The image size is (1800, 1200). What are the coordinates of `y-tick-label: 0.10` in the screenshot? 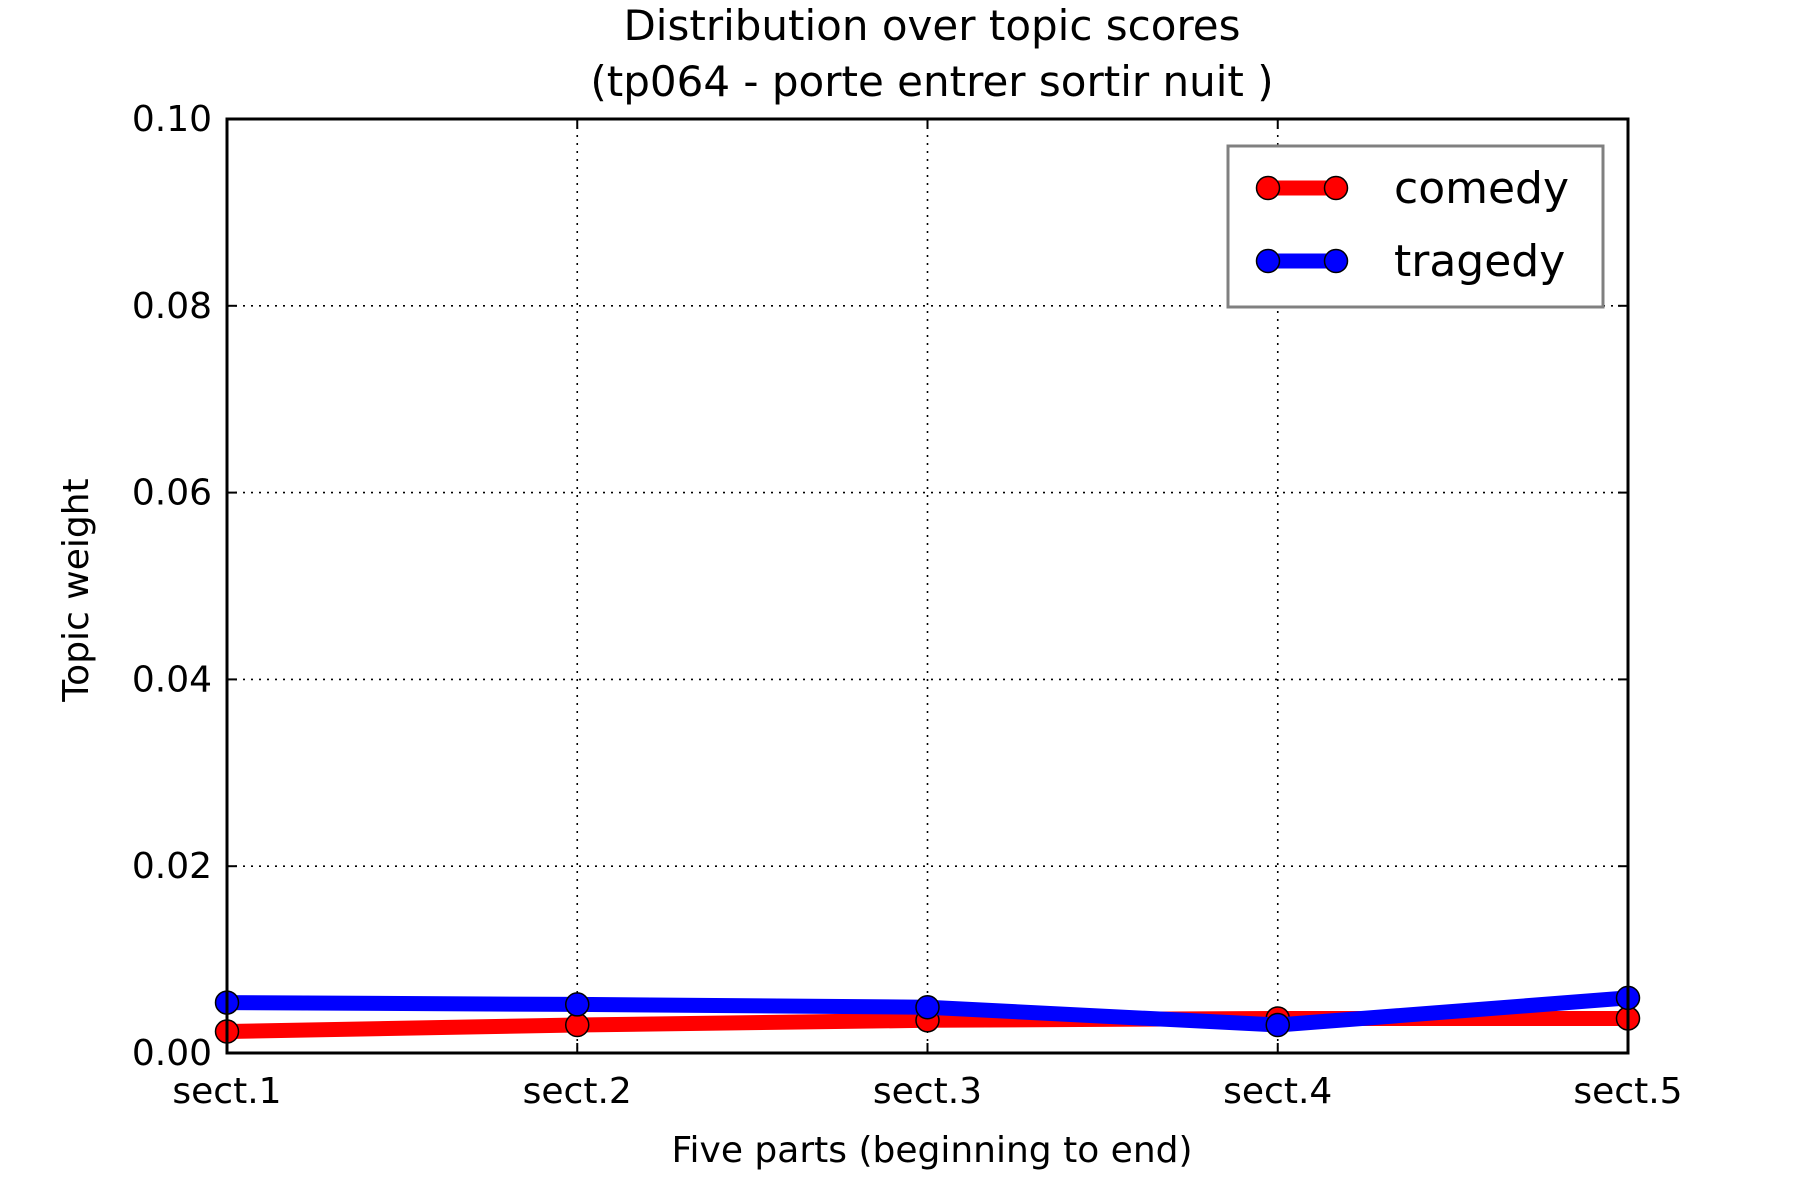 It's located at (172, 119).